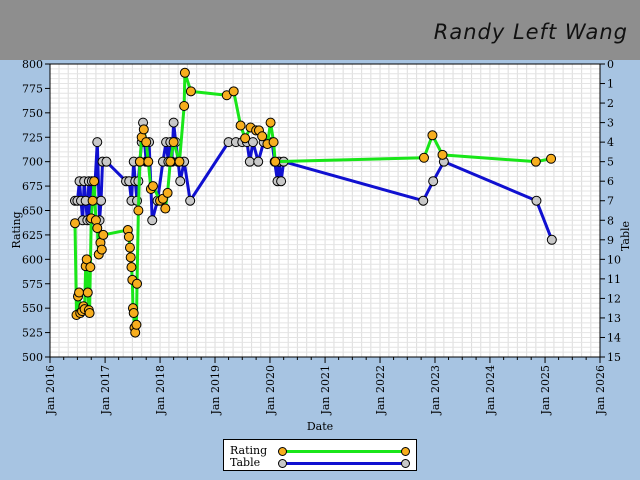  Describe the element at coordinates (610, 240) in the screenshot. I see `y2-tick-label: 9` at that location.